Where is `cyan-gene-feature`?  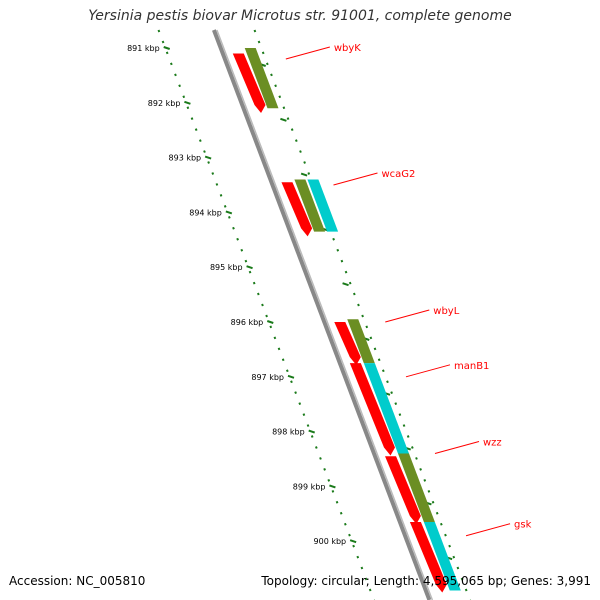
cyan-gene-feature is located at coordinates (442, 556).